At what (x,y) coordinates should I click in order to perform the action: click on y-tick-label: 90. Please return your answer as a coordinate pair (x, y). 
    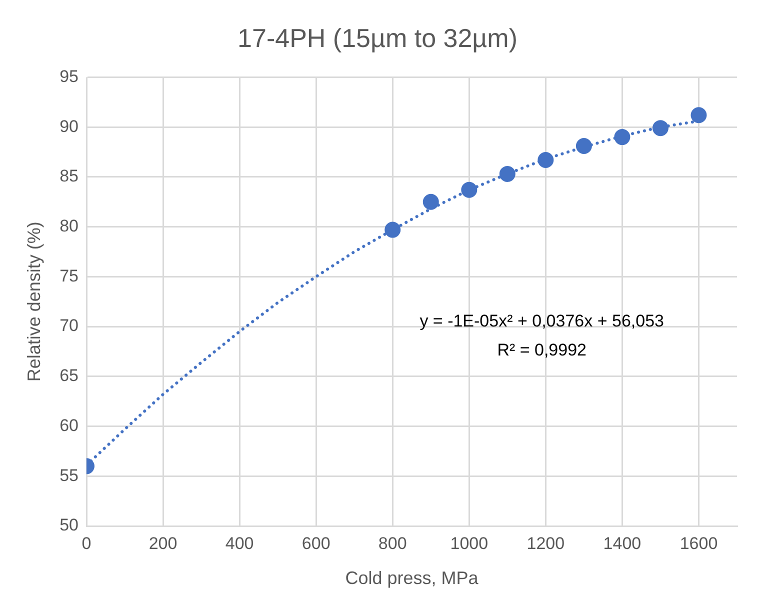
    Looking at the image, I should click on (69, 126).